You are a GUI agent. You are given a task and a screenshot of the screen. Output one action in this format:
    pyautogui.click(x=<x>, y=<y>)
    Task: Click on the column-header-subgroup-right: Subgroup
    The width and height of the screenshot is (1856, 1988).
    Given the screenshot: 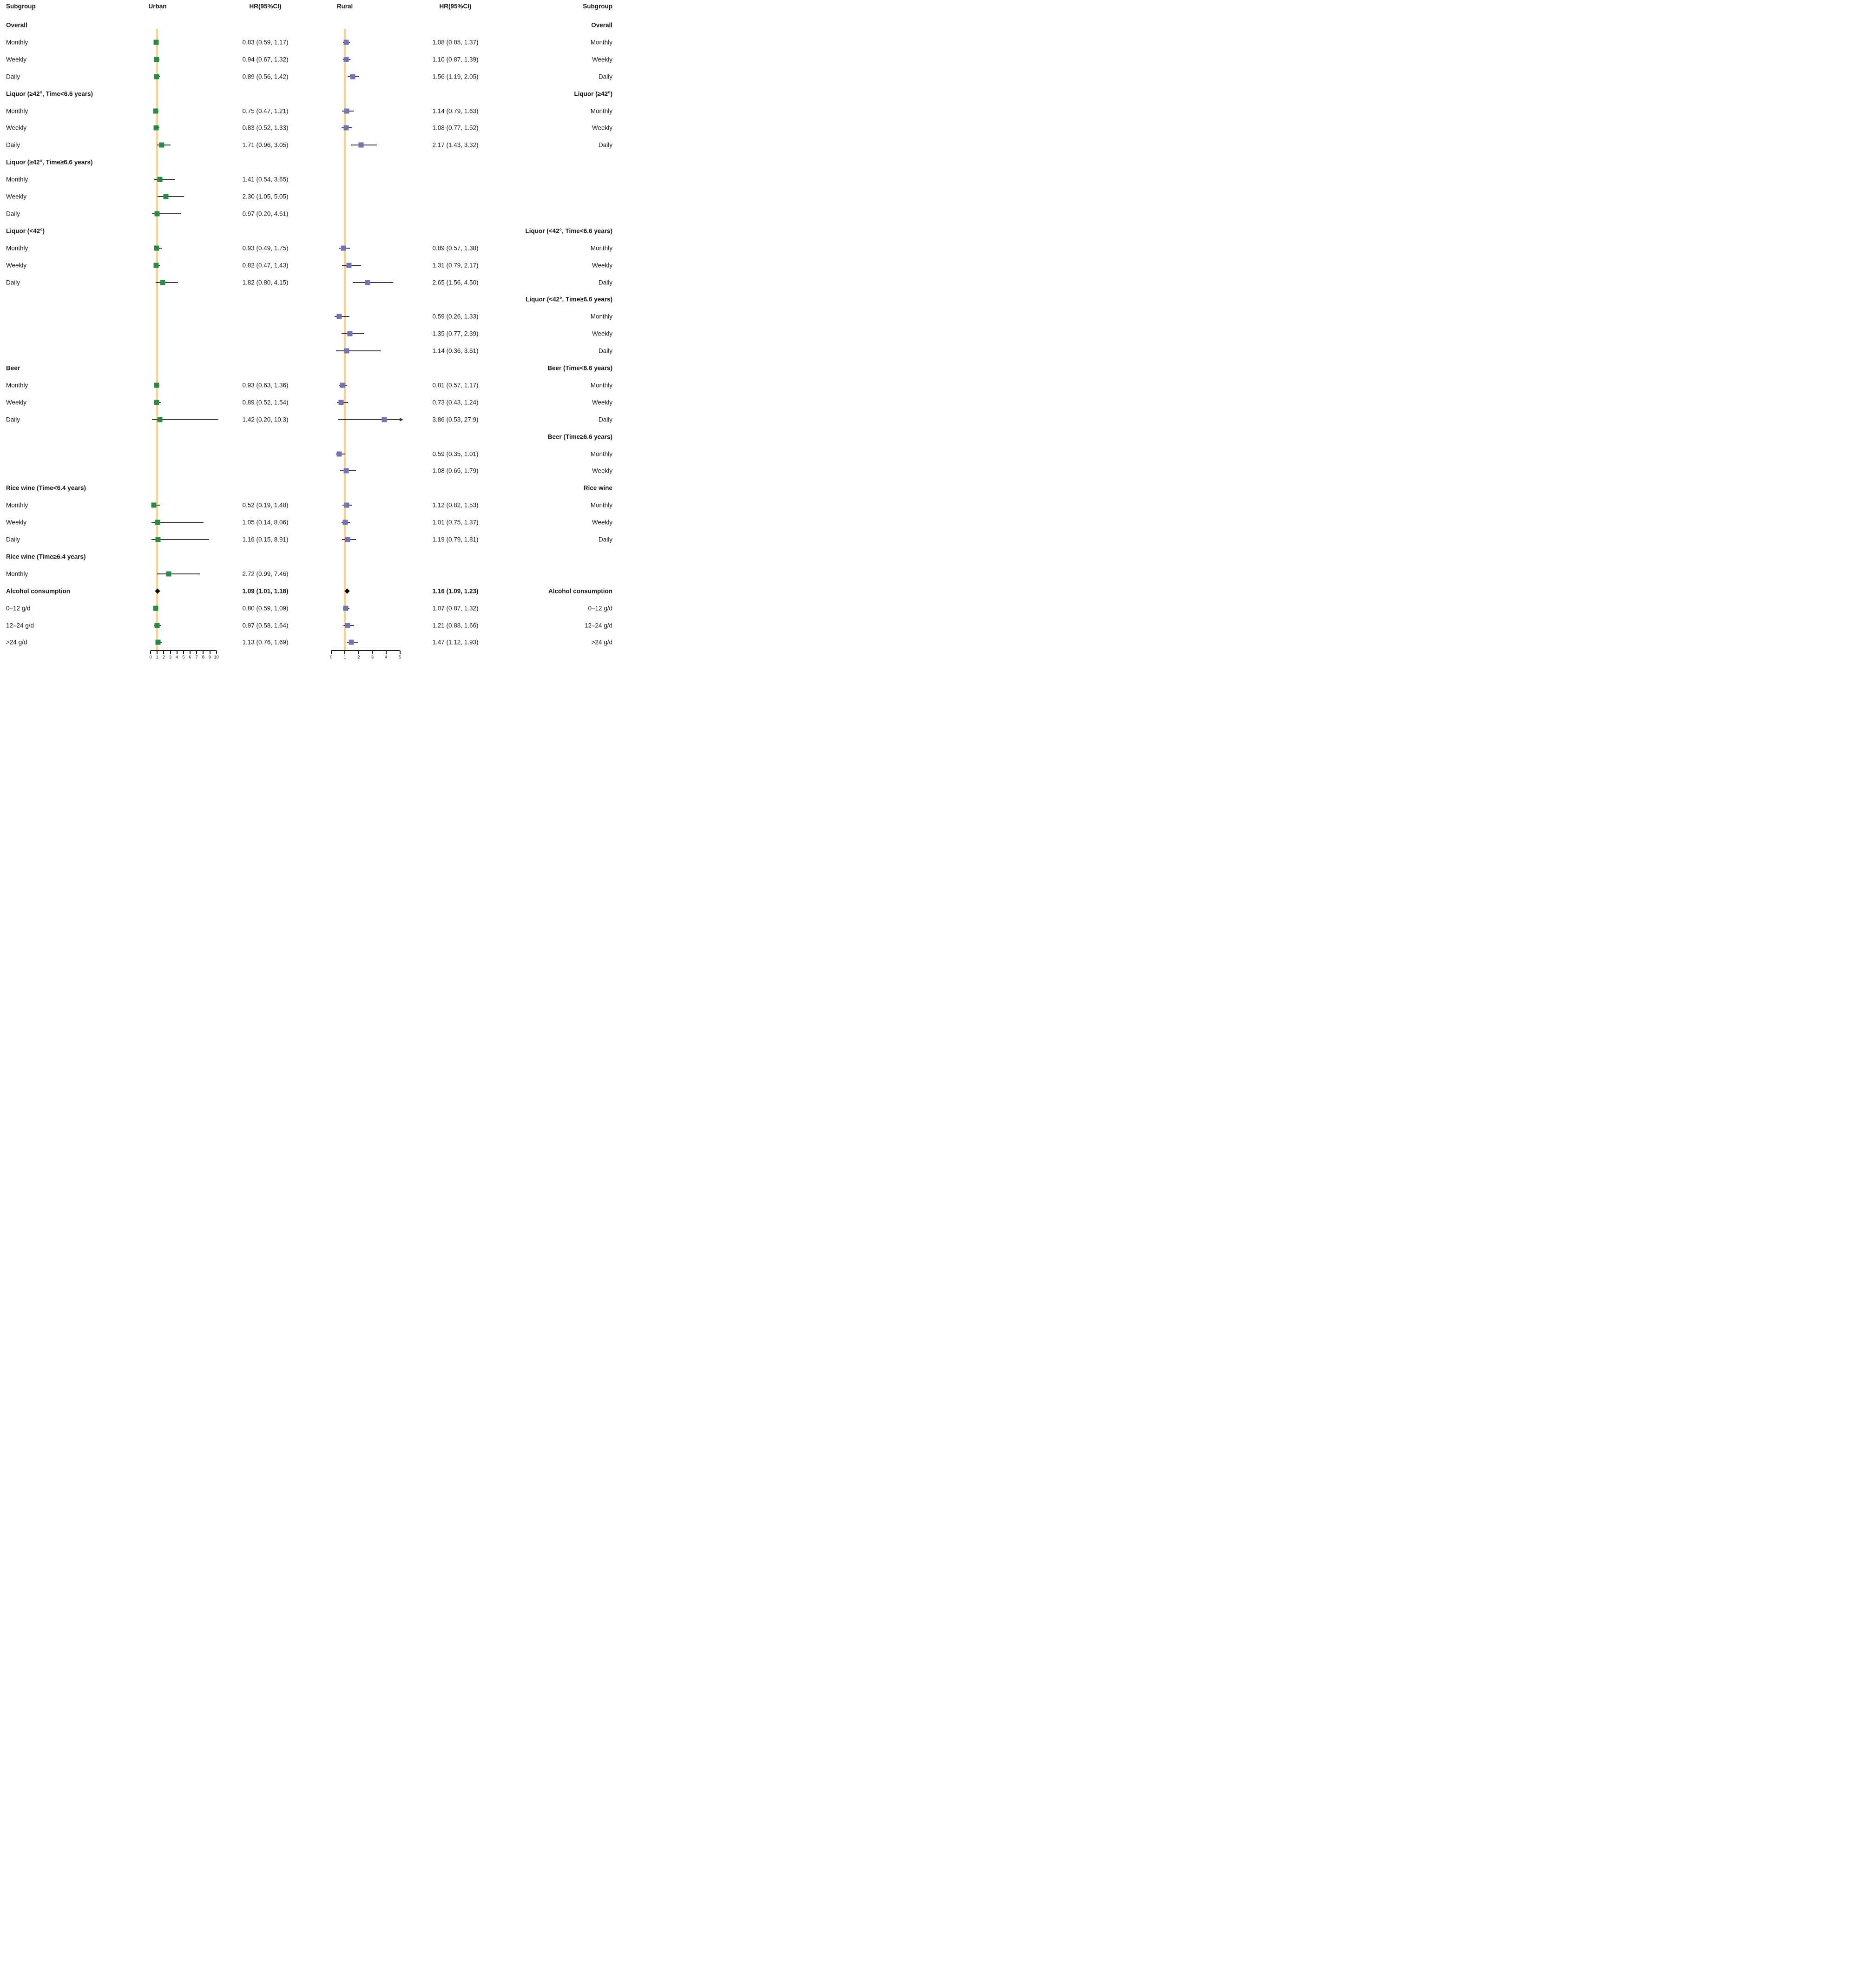 What is the action you would take?
    pyautogui.click(x=597, y=6)
    